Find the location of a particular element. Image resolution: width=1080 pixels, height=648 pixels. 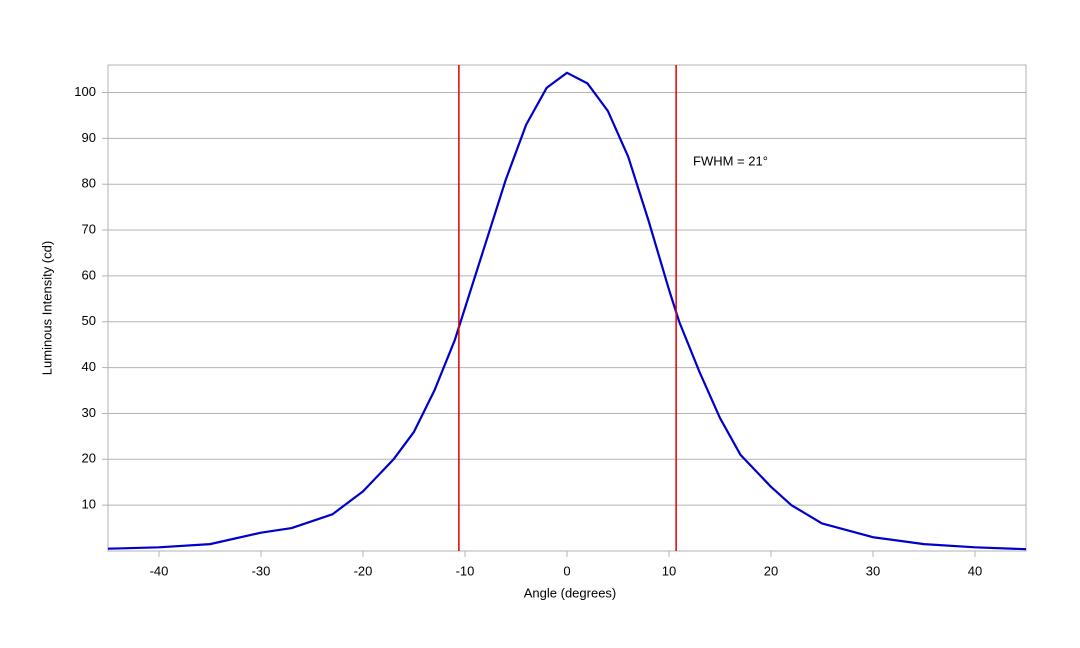

y-tick-label: 20 is located at coordinates (89, 458).